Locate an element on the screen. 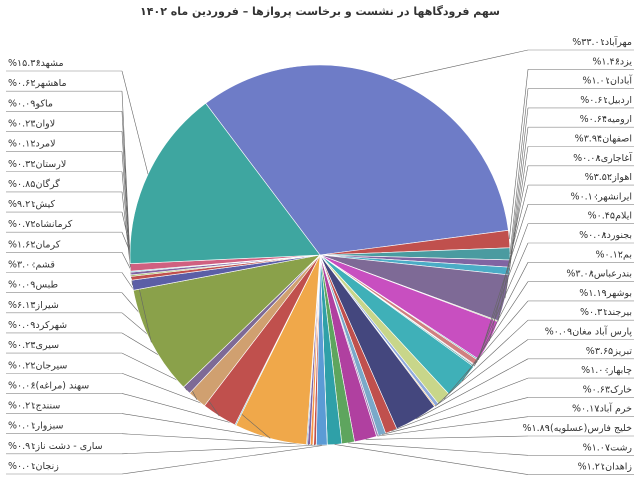 The image size is (640, 477). slice-label: اهواز:۳.۵۲% is located at coordinates (608, 177).